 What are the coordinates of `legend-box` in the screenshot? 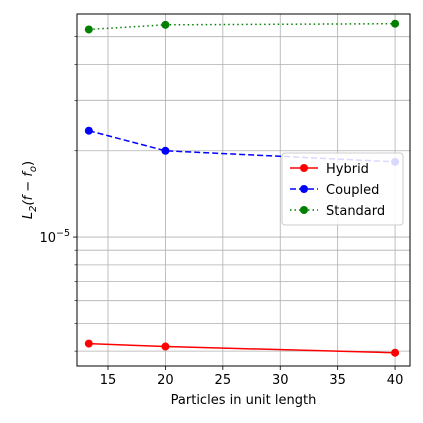 It's located at (342, 189).